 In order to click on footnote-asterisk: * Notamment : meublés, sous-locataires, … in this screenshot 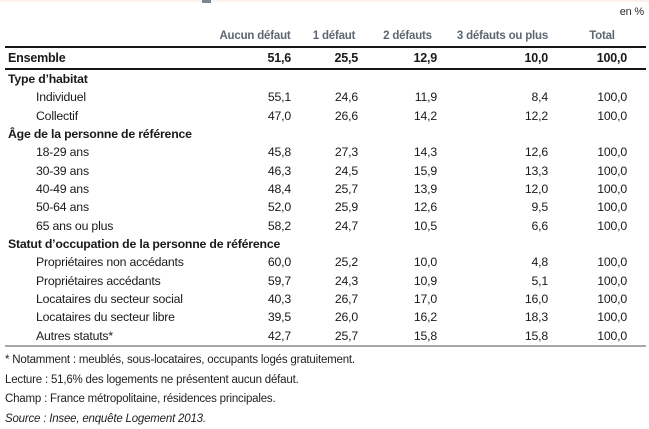, I will do `click(325, 361)`.